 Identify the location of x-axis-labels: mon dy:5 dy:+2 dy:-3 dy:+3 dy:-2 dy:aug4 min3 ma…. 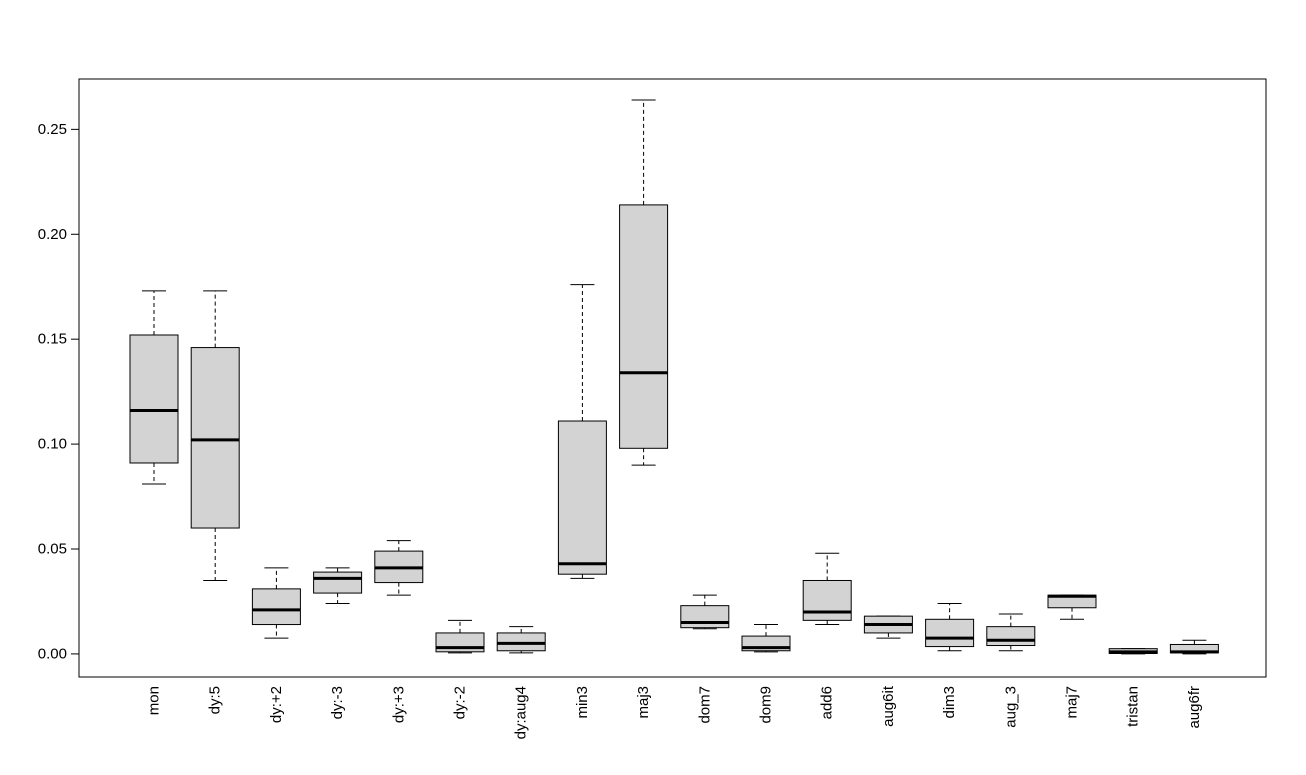
(674, 712).